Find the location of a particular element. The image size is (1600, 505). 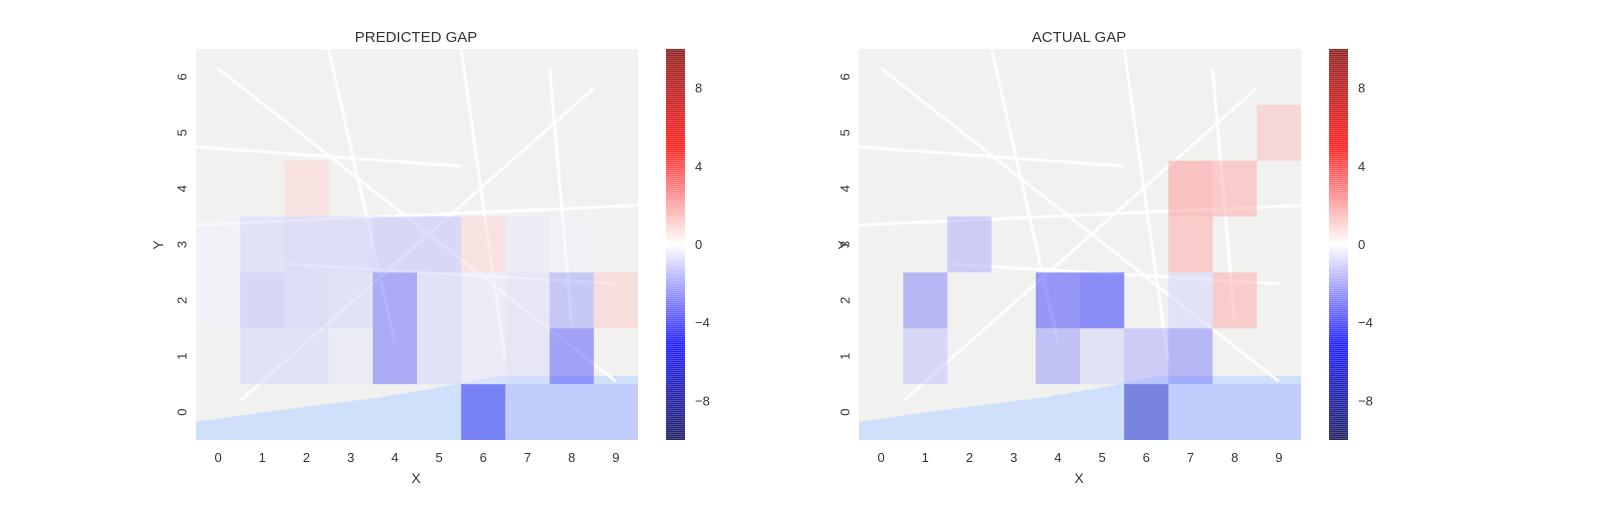

colorbar-tick-label: 0 is located at coordinates (1361, 244).